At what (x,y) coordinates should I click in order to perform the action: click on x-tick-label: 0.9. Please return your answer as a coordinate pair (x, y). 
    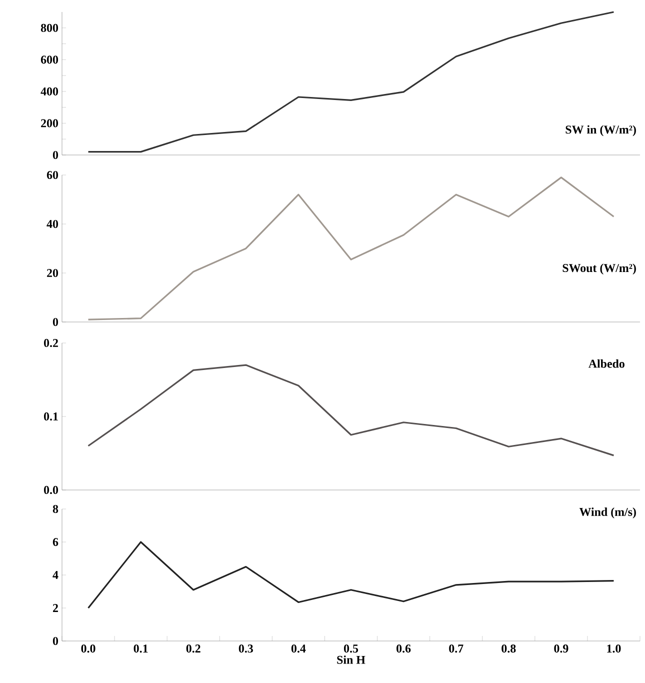
    Looking at the image, I should click on (561, 648).